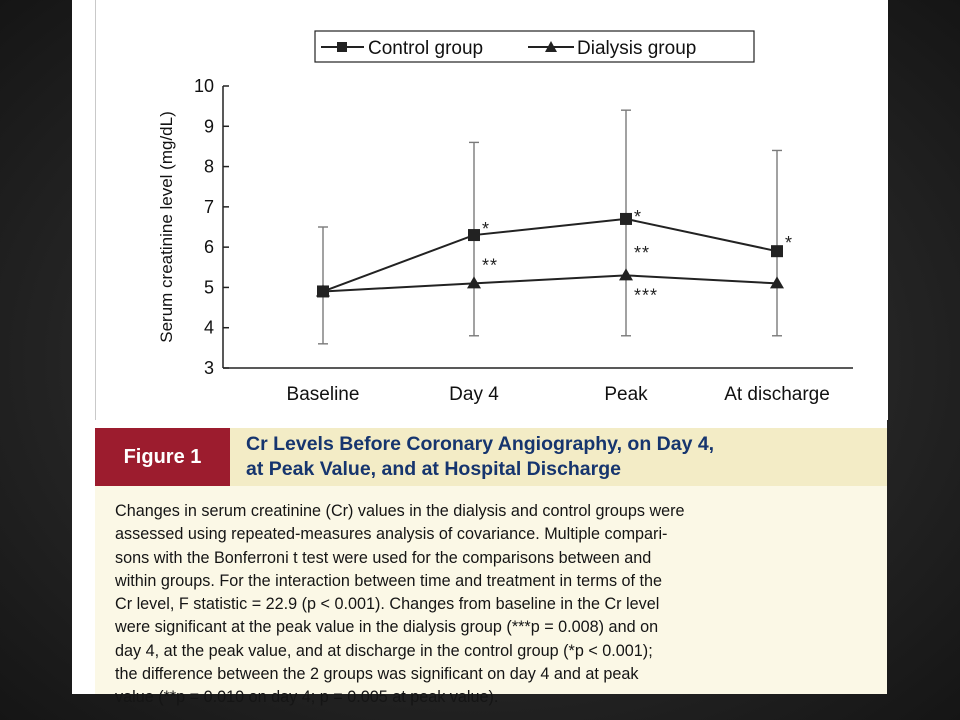 Image resolution: width=960 pixels, height=720 pixels. What do you see at coordinates (209, 126) in the screenshot?
I see `y-tick-label: 9` at bounding box center [209, 126].